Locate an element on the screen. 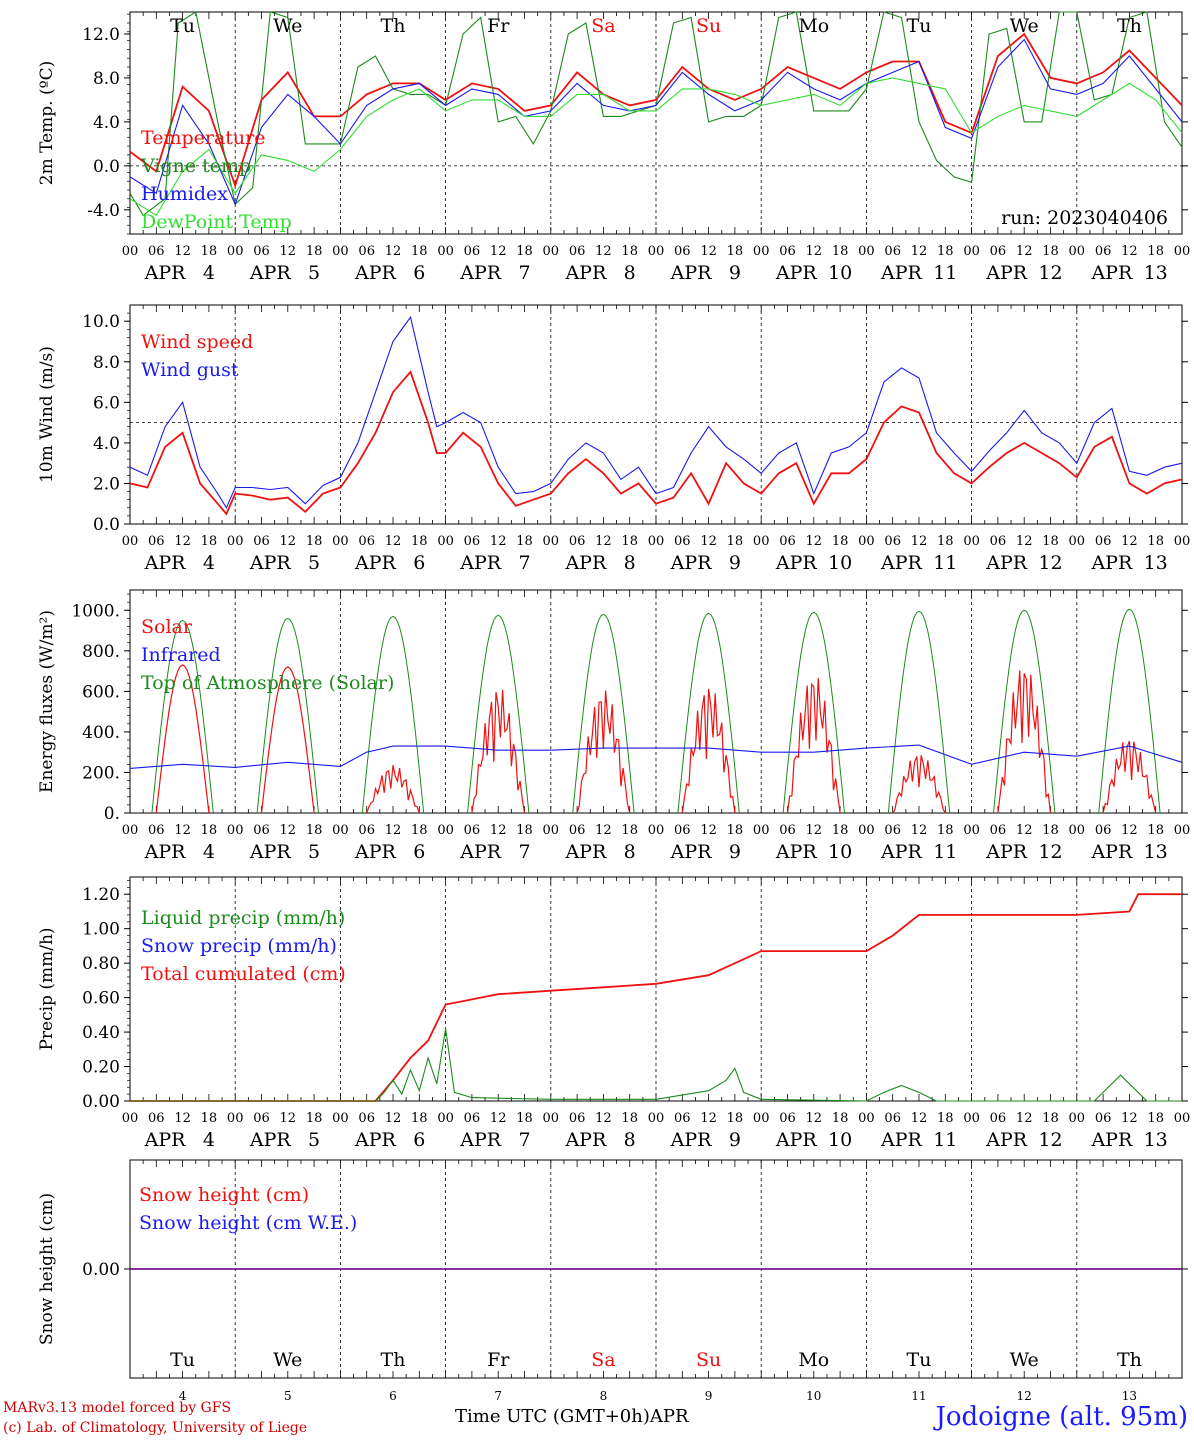 Image resolution: width=1194 pixels, height=1440 pixels. legend-entry: Liquid precip (mm/h) is located at coordinates (243, 918).